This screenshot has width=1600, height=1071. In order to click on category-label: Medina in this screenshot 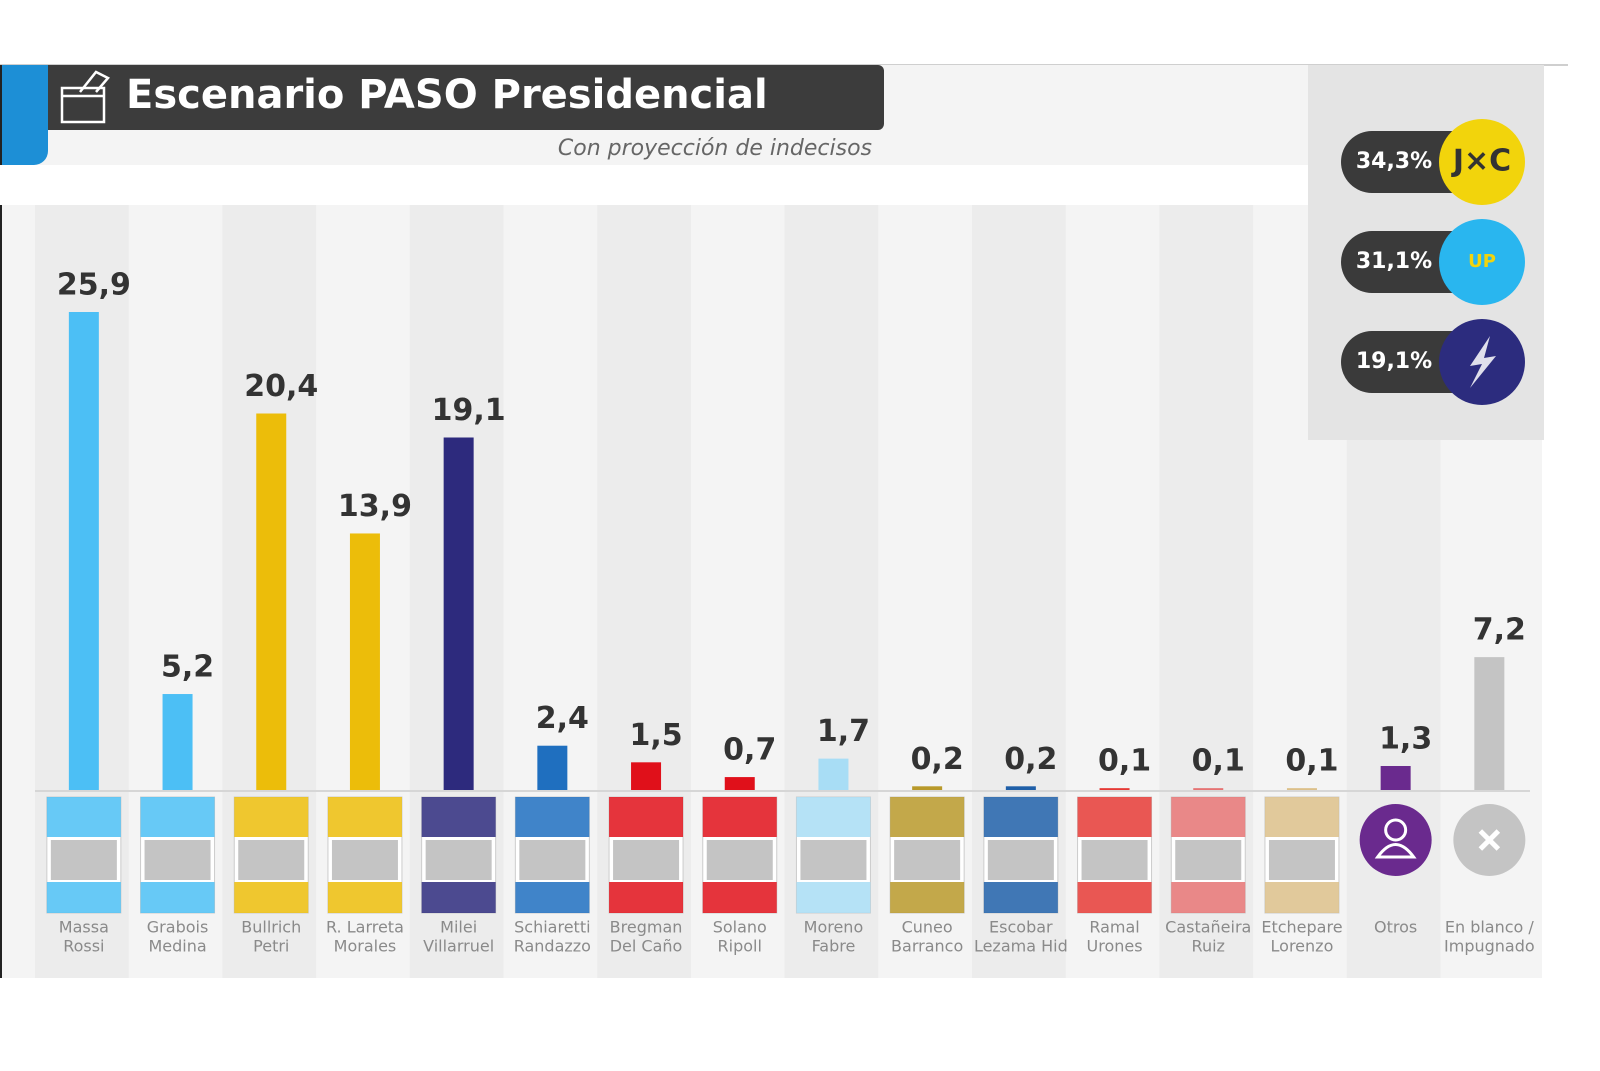, I will do `click(177, 946)`.